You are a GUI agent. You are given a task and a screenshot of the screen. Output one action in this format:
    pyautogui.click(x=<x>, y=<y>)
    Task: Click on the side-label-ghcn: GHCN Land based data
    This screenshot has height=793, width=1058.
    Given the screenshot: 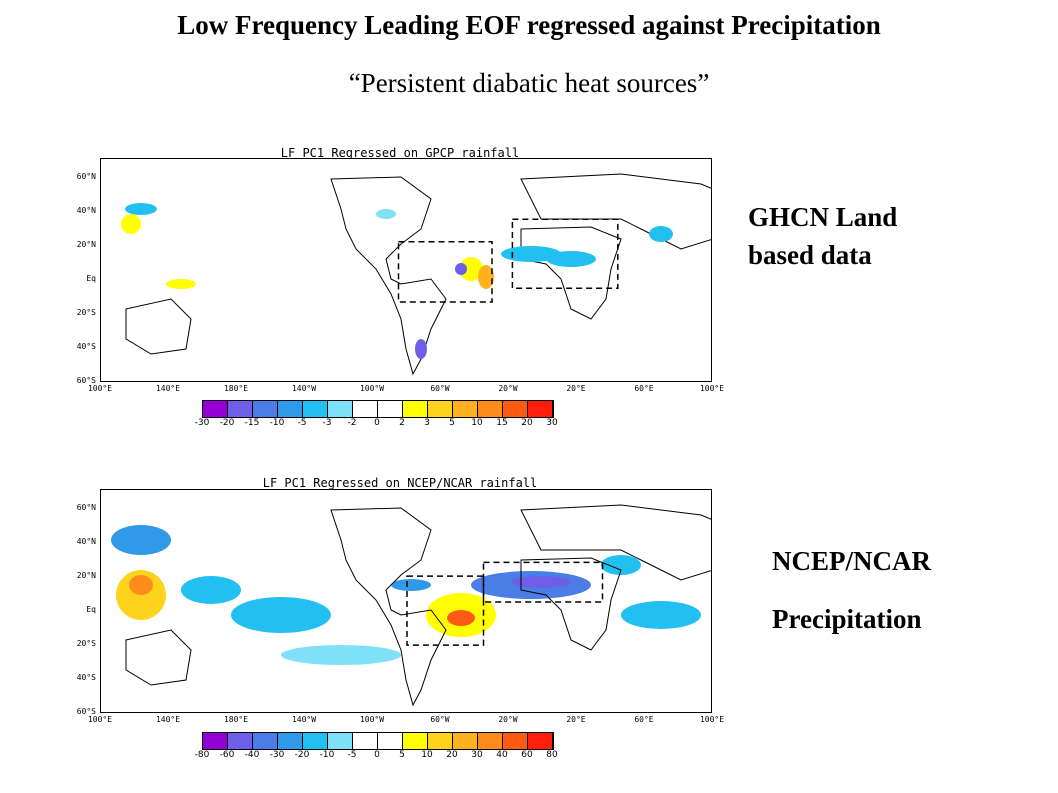 What is the action you would take?
    pyautogui.click(x=822, y=236)
    